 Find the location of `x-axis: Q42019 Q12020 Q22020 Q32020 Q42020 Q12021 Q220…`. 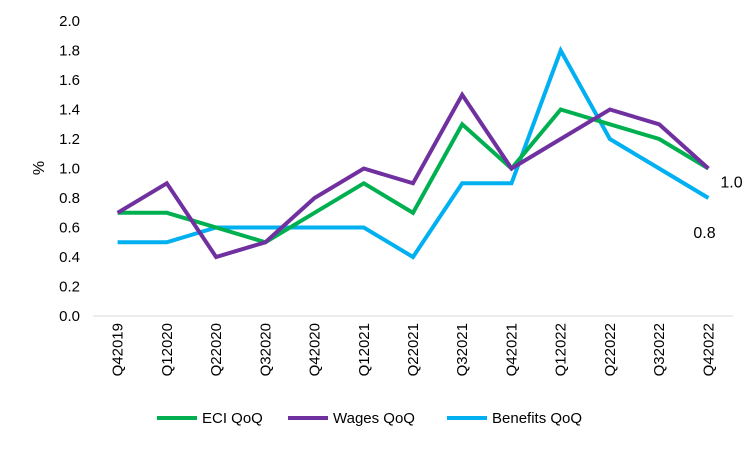

x-axis: Q42019 Q12020 Q22020 Q32020 Q42020 Q12021 Q220… is located at coordinates (413, 345).